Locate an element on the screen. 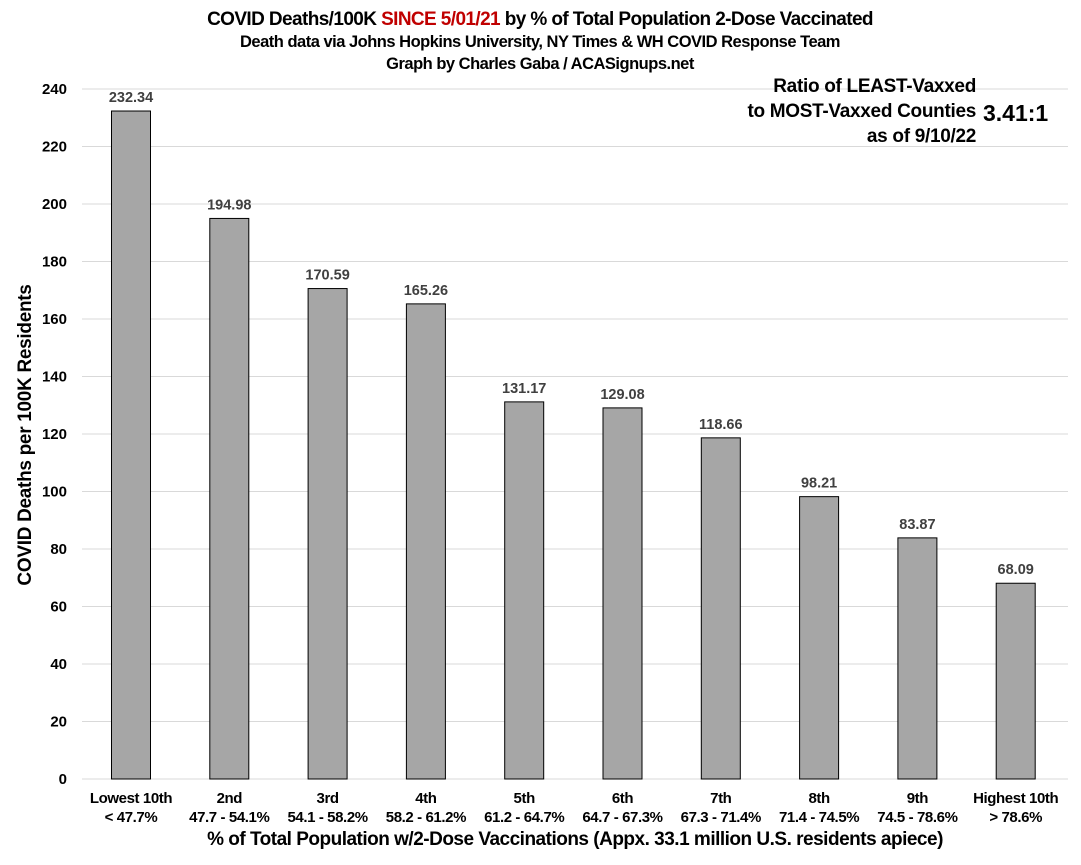 Image resolution: width=1081 pixels, height=865 pixels. data-label: 68.09 is located at coordinates (1016, 570).